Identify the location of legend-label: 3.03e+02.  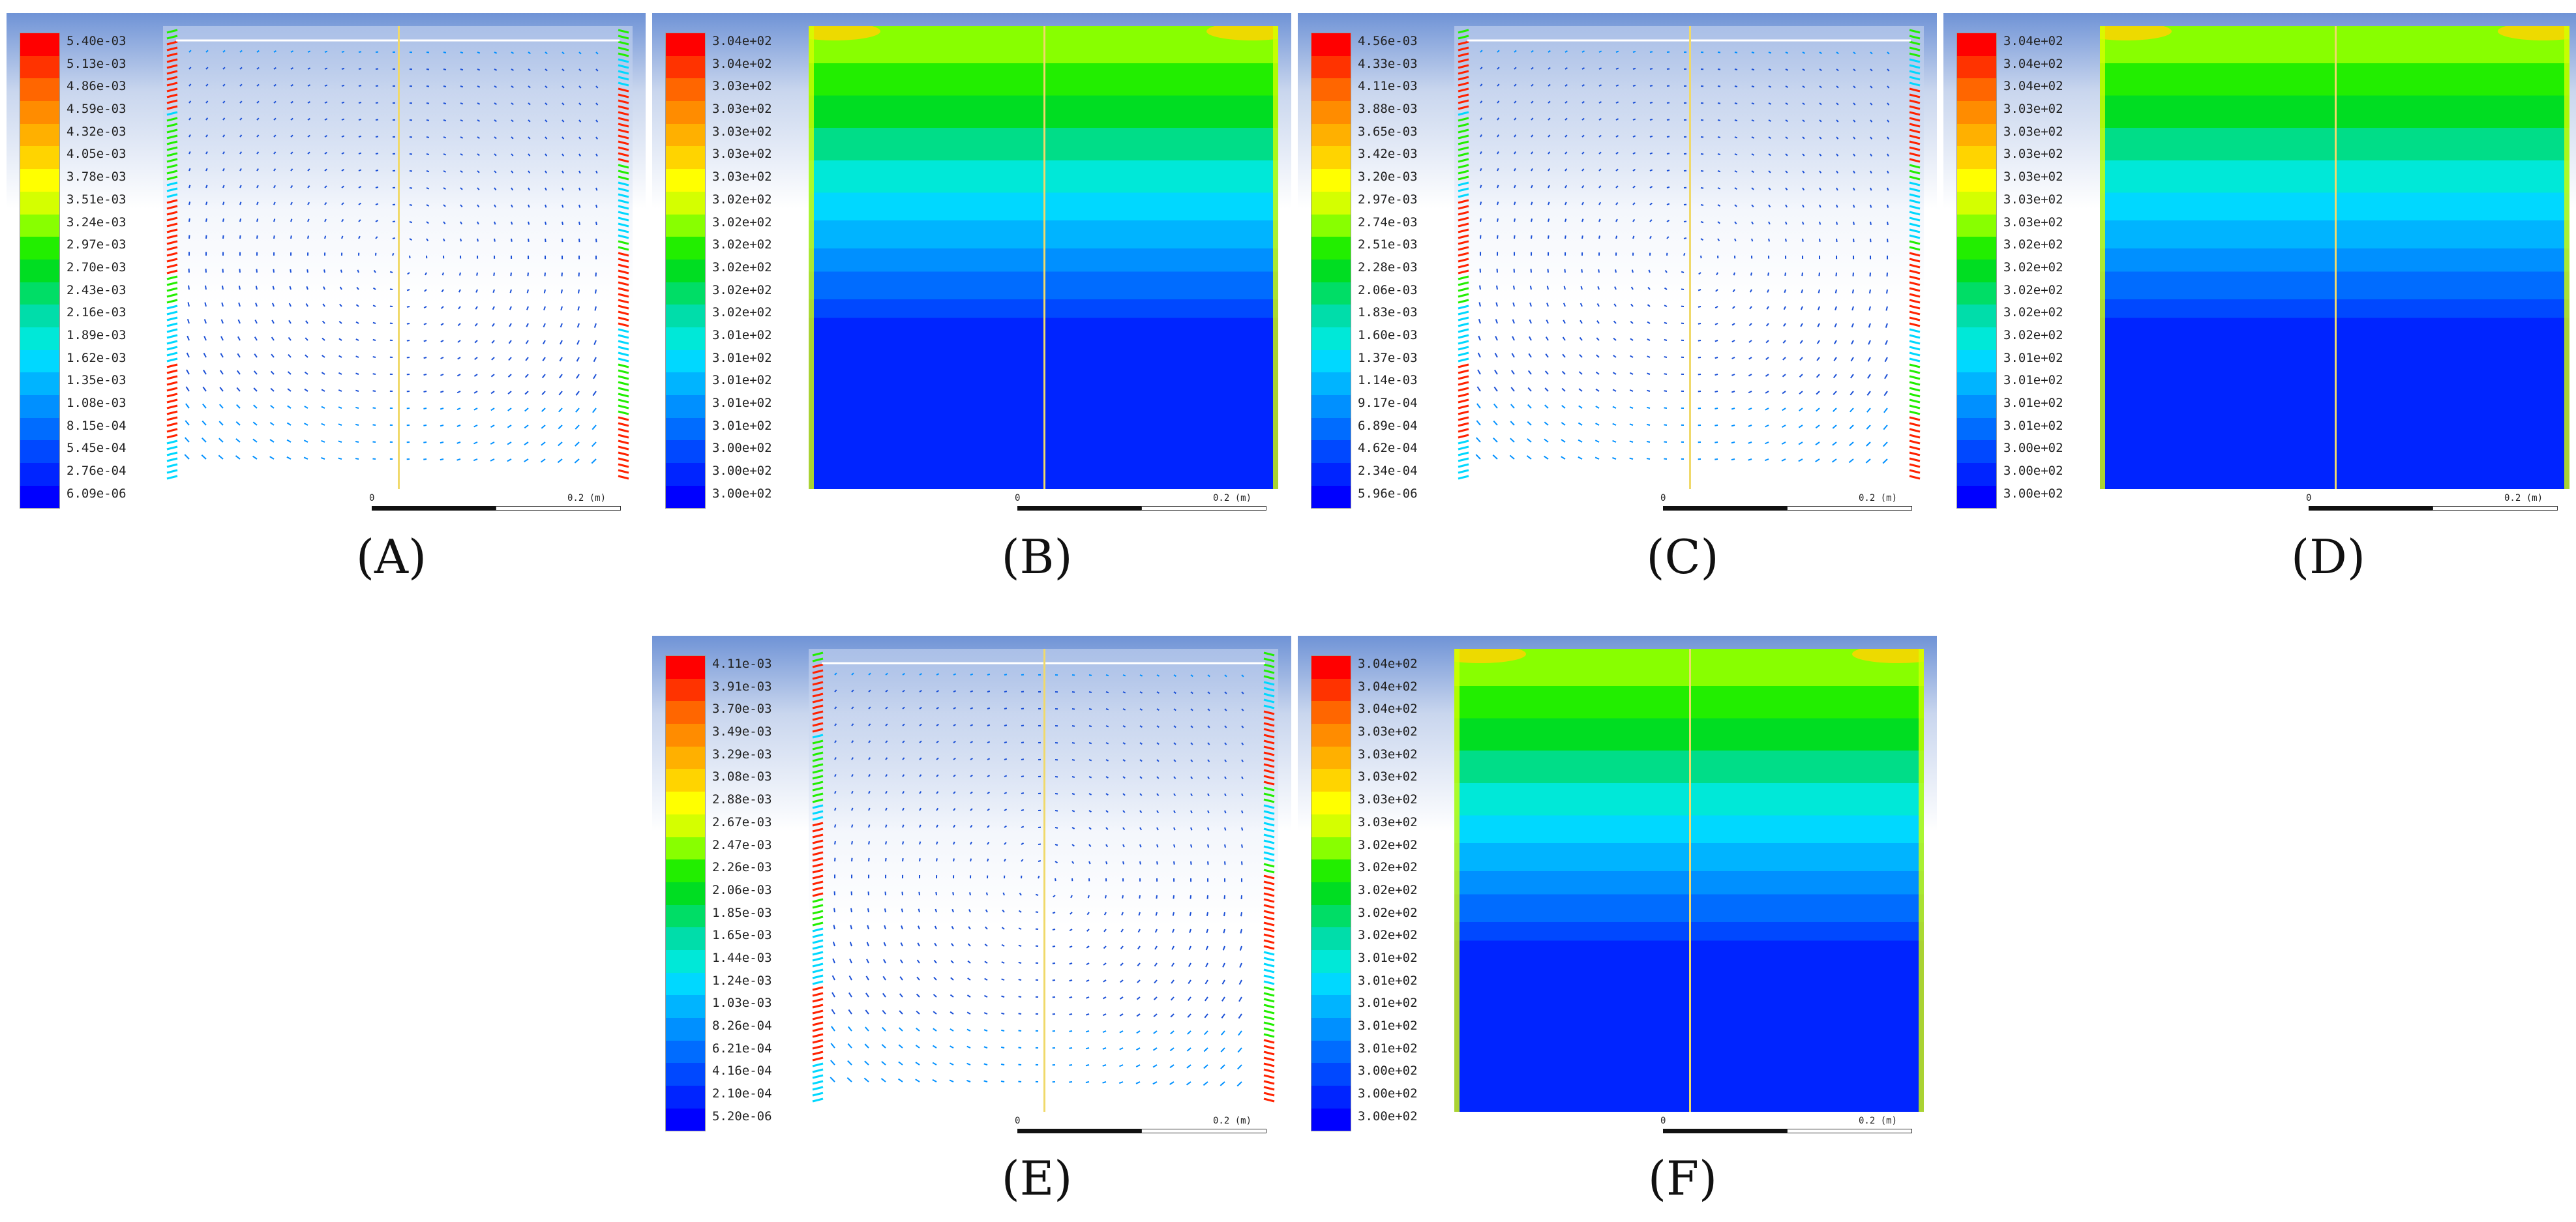
(742, 131).